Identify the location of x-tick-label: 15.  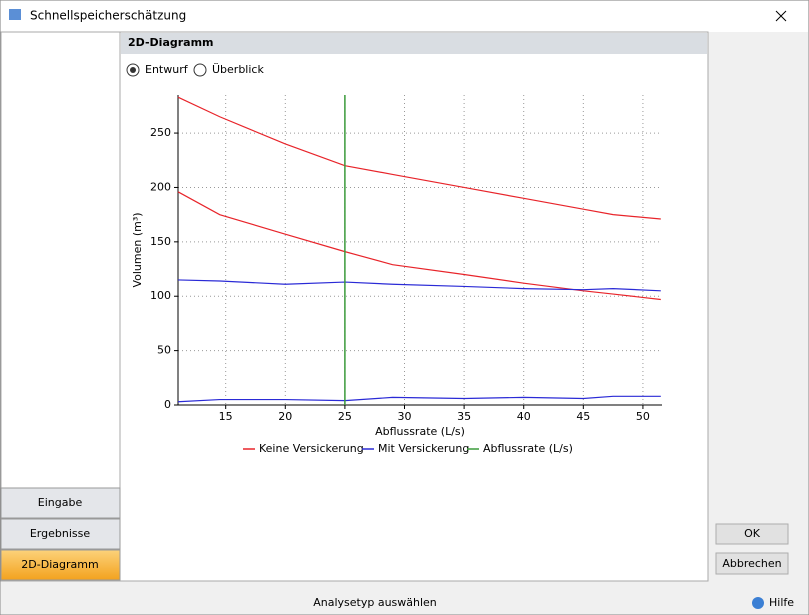
(226, 416).